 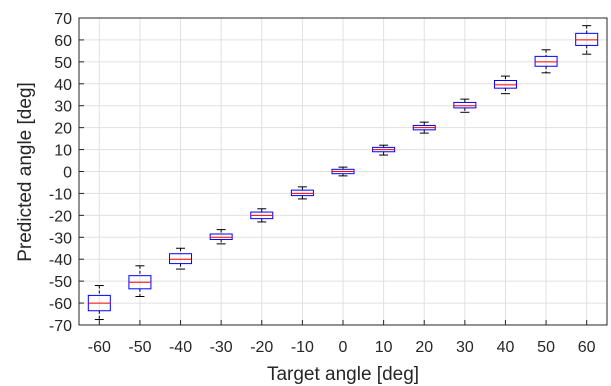 I want to click on y-tick-label: 10, so click(x=63, y=151).